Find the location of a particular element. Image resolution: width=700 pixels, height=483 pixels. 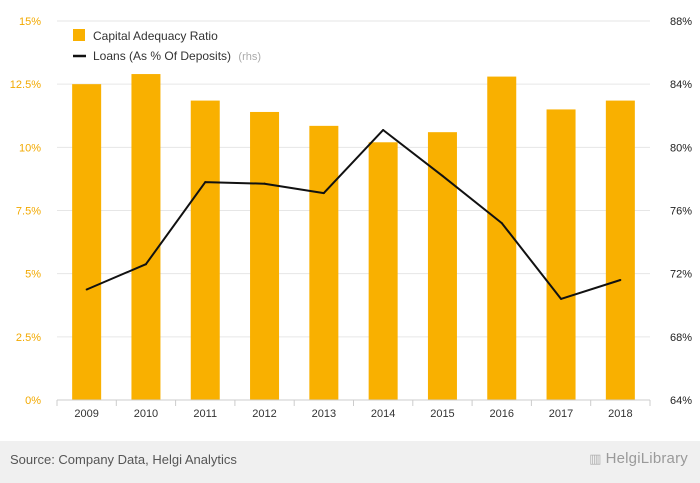

bar-2013 is located at coordinates (324, 263).